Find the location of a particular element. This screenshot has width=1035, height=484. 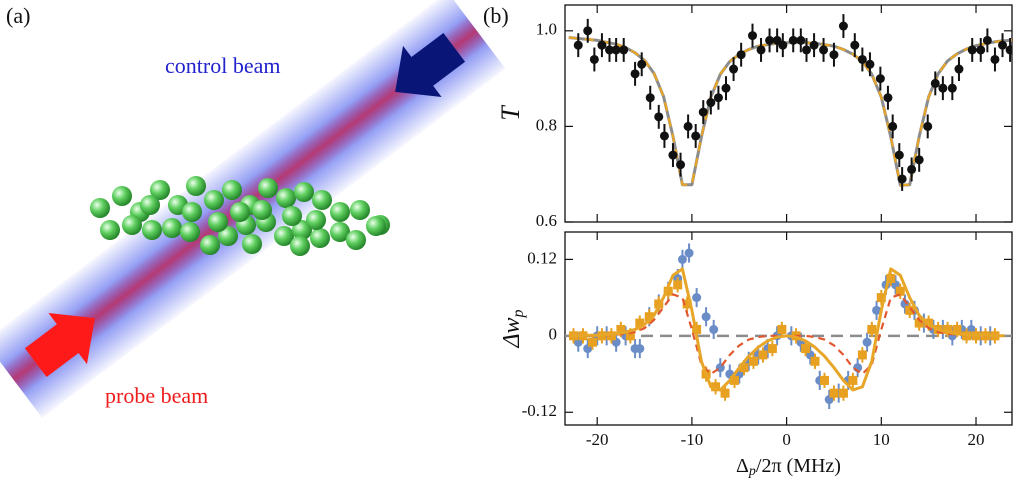

x-tick-label: -20 is located at coordinates (597, 439).